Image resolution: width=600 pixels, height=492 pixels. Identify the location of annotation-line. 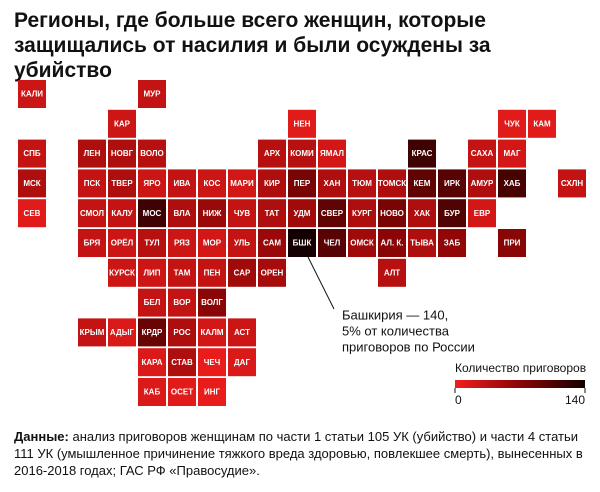
(321, 283).